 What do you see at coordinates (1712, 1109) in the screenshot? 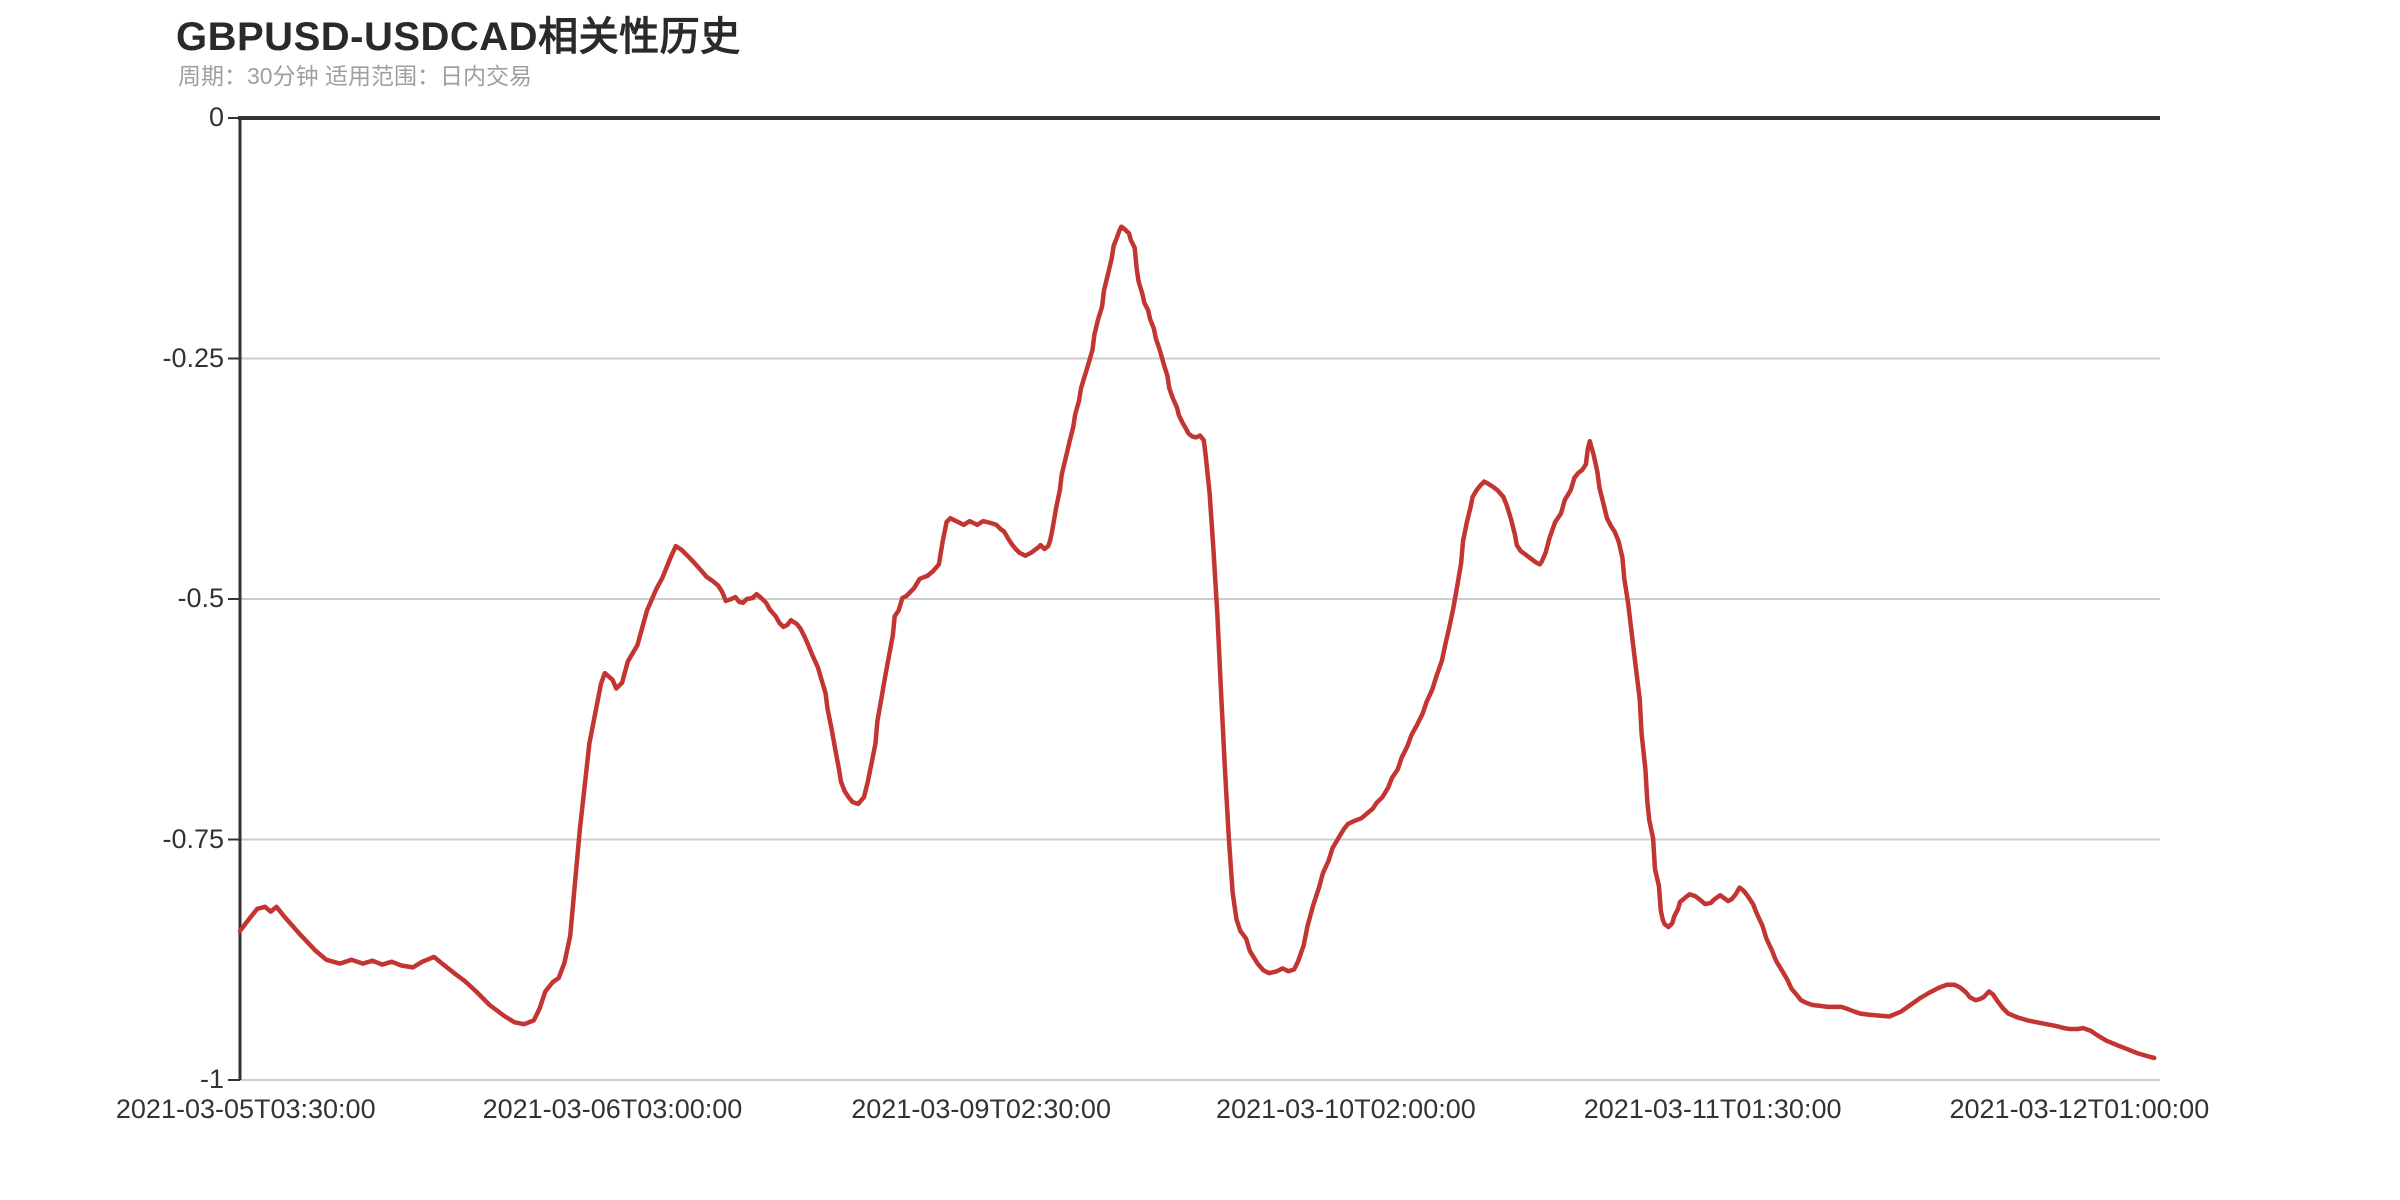
I see `x-axis-label: 2021-03-11T01:30:00` at bounding box center [1712, 1109].